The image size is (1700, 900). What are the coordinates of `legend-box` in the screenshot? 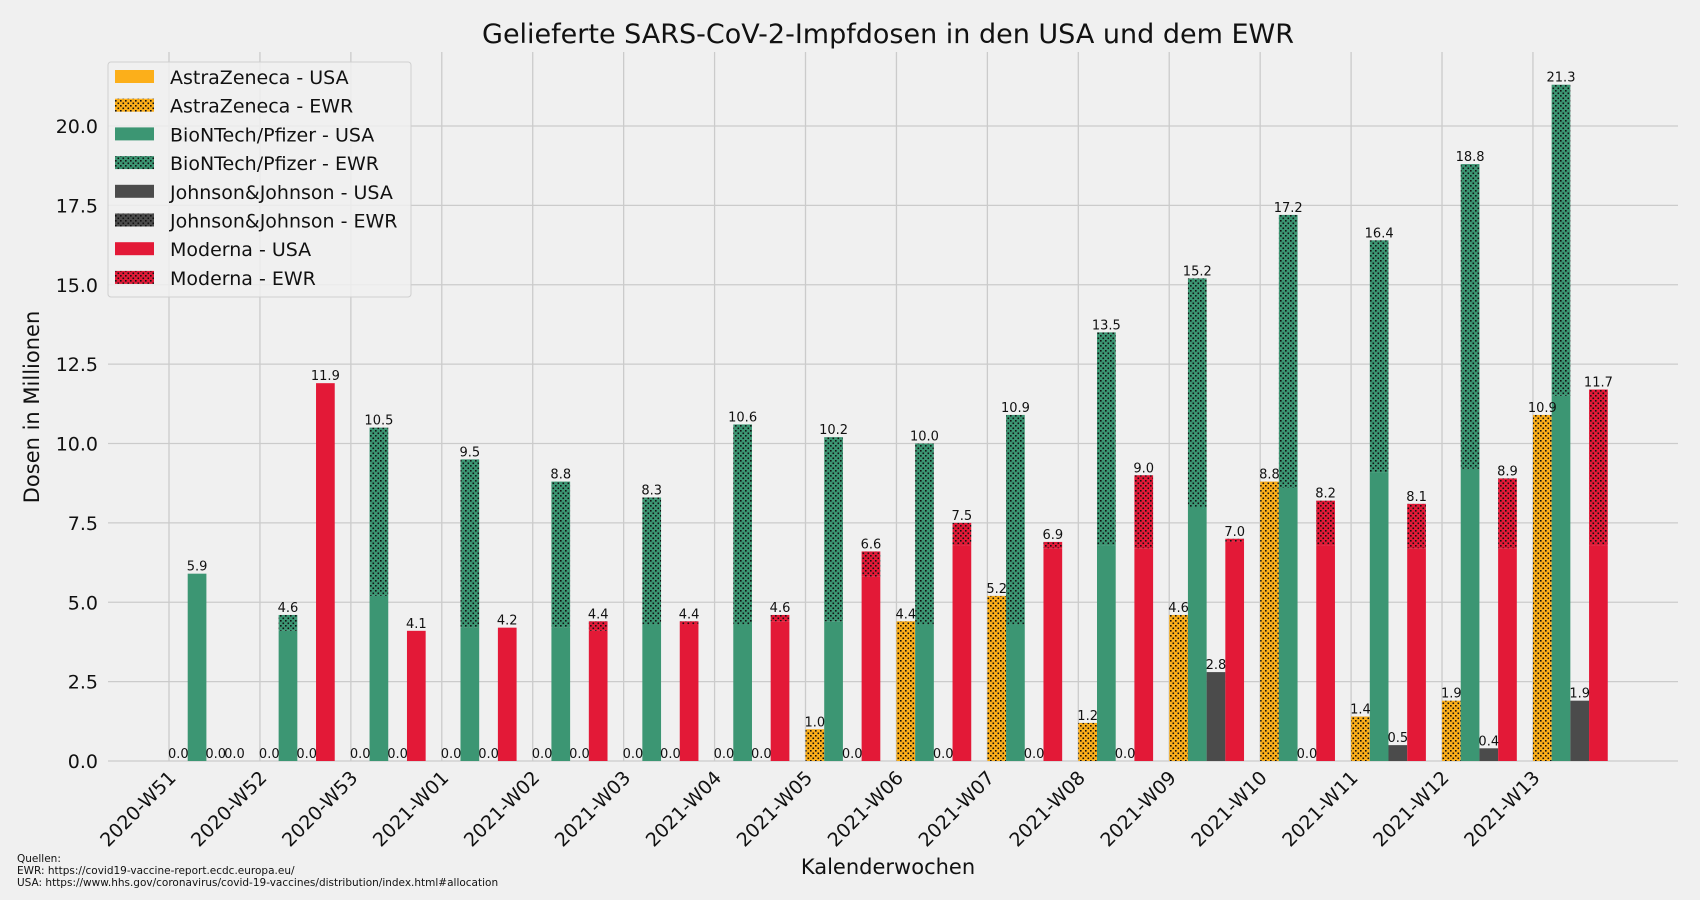 It's located at (259, 179).